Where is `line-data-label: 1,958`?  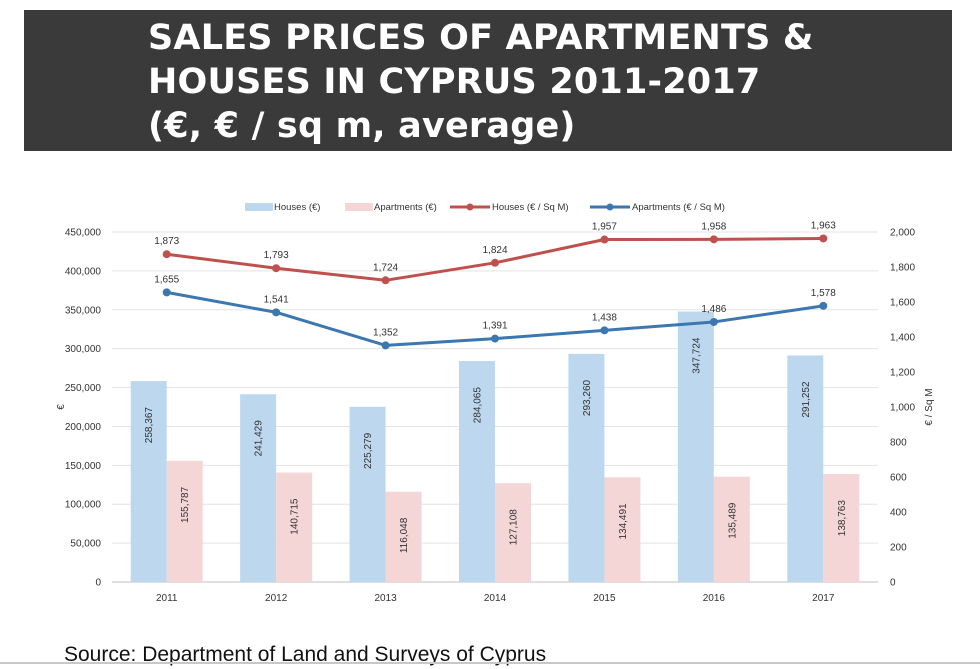
line-data-label: 1,958 is located at coordinates (713, 226).